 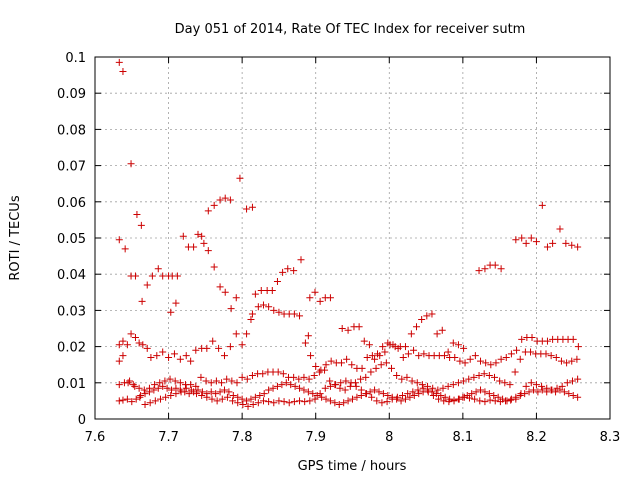 What do you see at coordinates (82, 420) in the screenshot?
I see `y-tick-label: 0` at bounding box center [82, 420].